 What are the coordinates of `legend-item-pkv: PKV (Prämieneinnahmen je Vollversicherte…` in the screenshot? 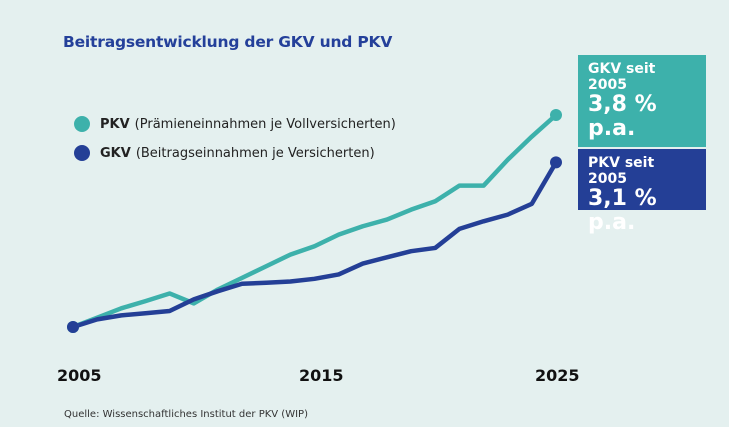 It's located at (235, 124).